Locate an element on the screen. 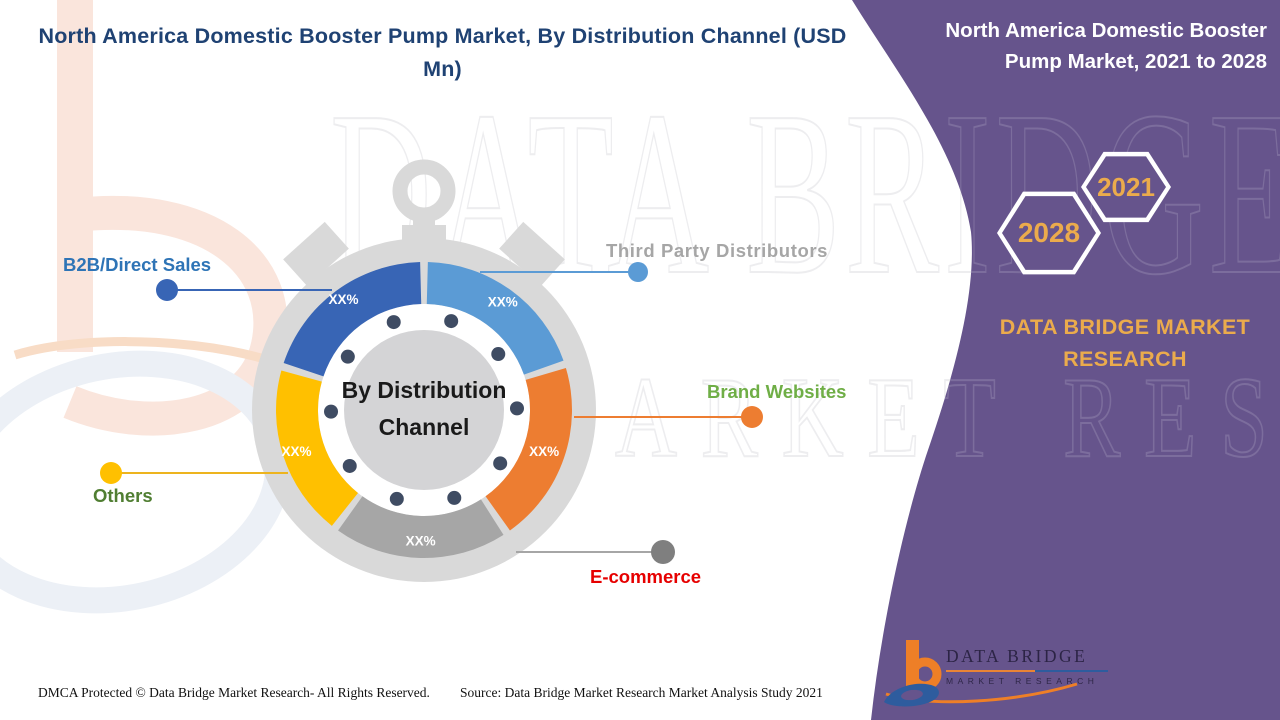 The width and height of the screenshot is (1280, 720). donut-segments: XX% XX% XX% XX% XX% is located at coordinates (423, 410).